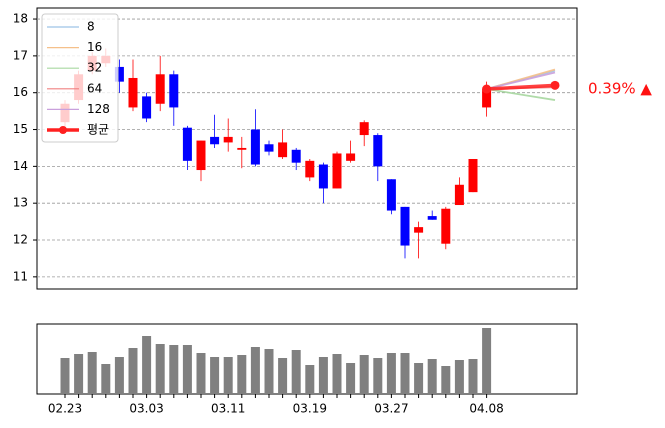  What do you see at coordinates (94, 47) in the screenshot?
I see `legend-label: 16` at bounding box center [94, 47].